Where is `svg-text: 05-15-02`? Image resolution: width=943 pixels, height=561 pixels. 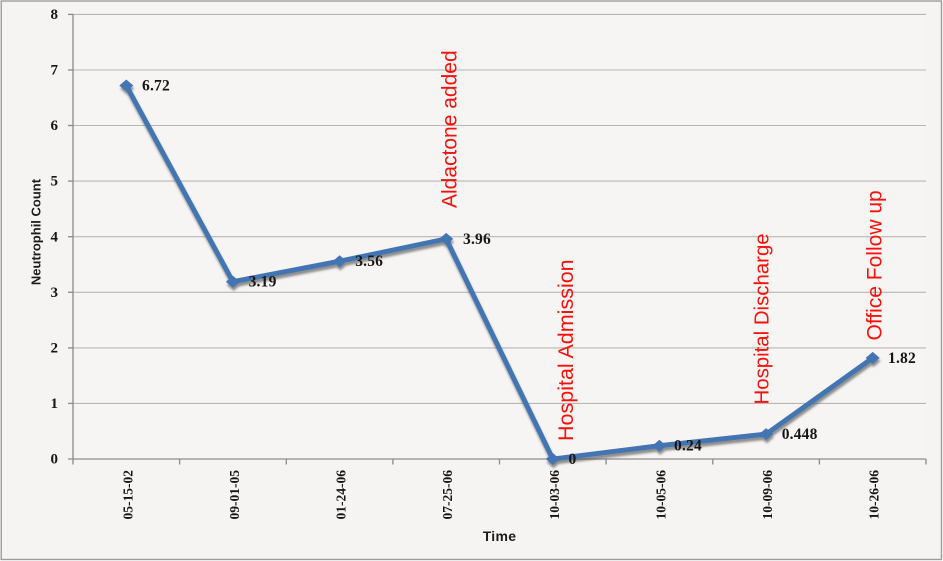 svg-text: 05-15-02 is located at coordinates (127, 495).